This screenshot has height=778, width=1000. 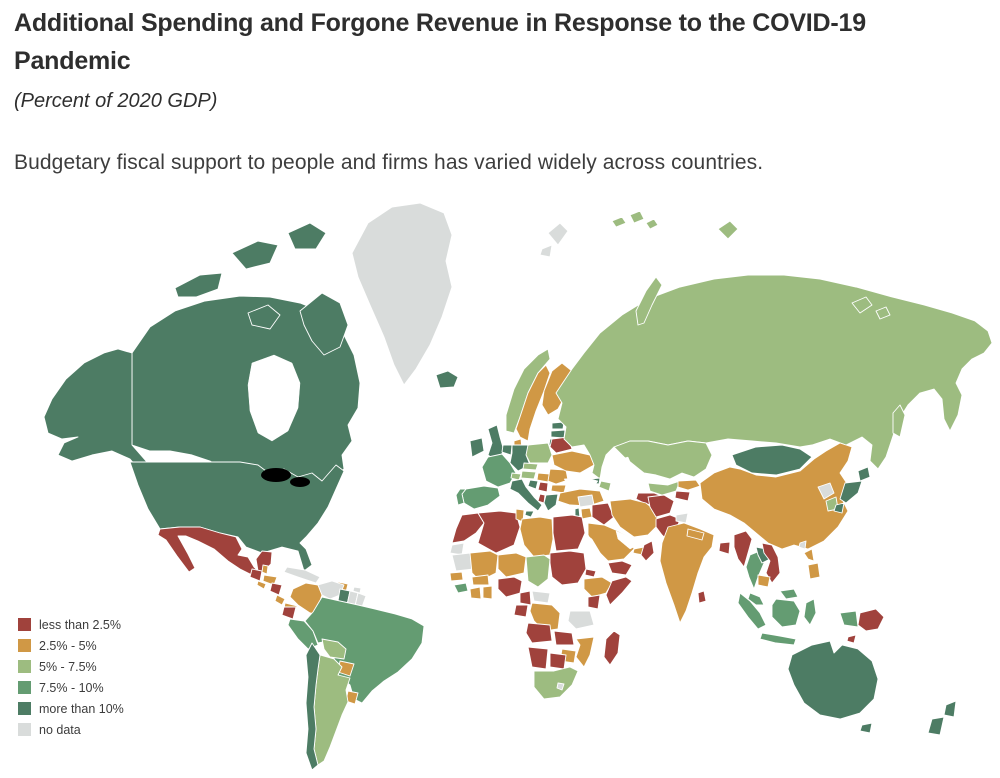 I want to click on country-guatemala, so click(x=256, y=575).